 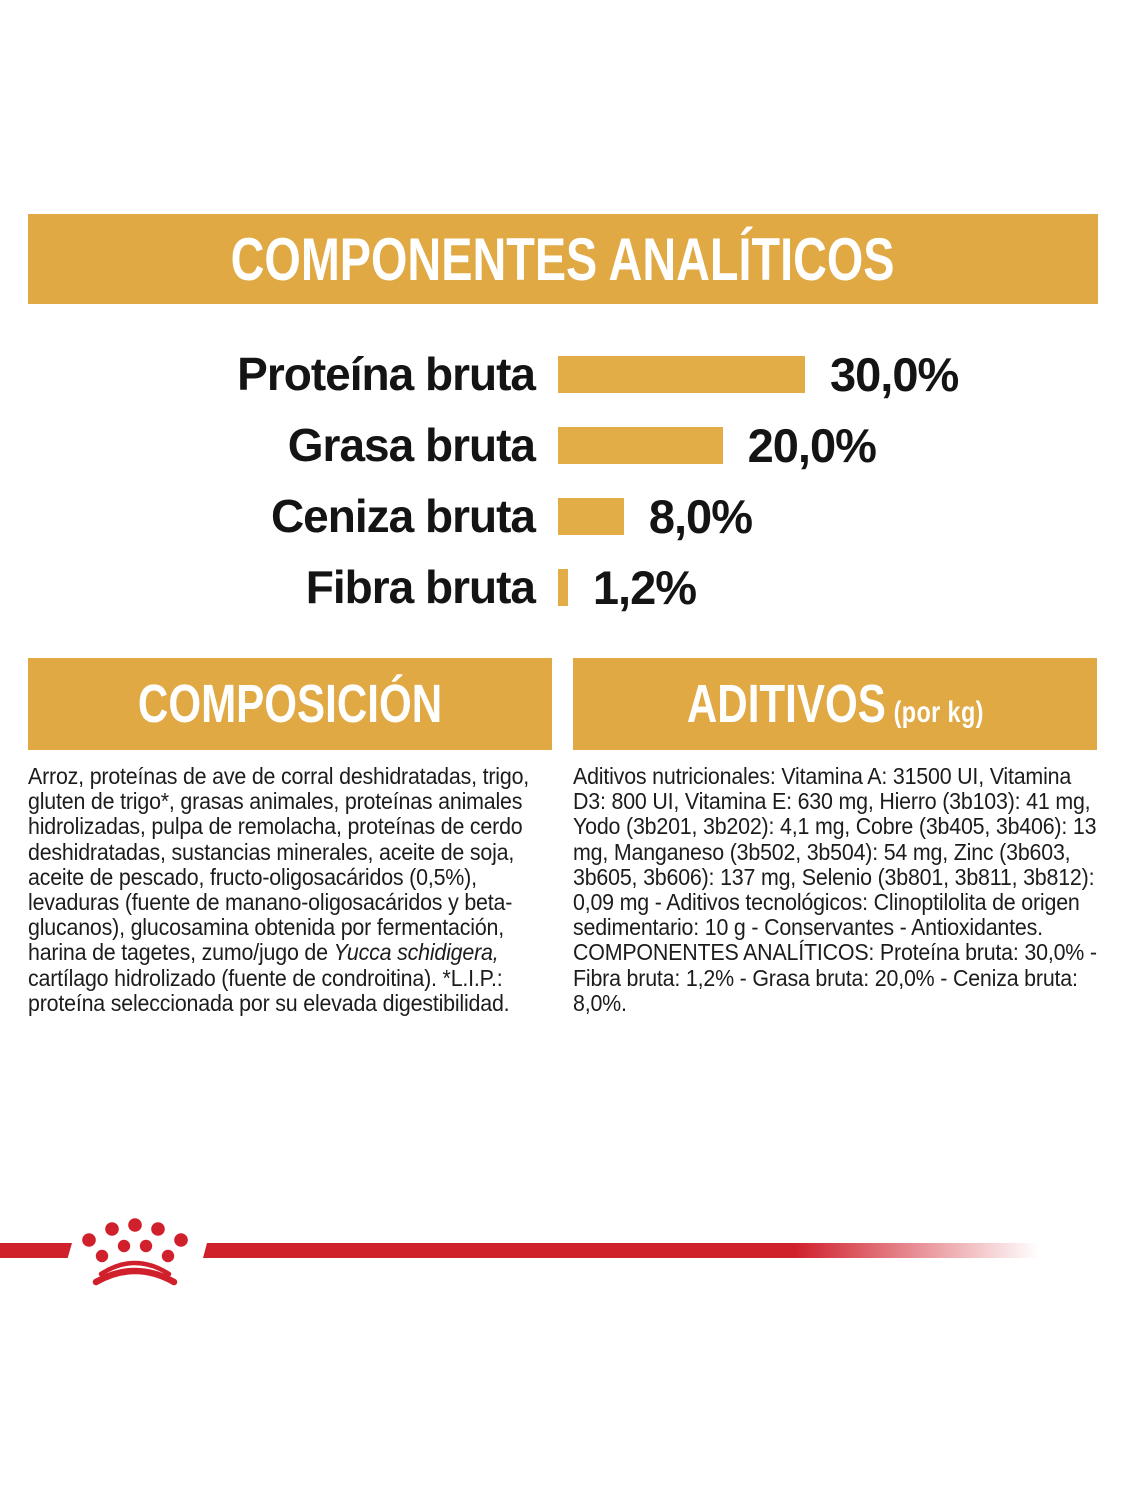 I want to click on brand-divider-line-left, so click(x=36, y=1250).